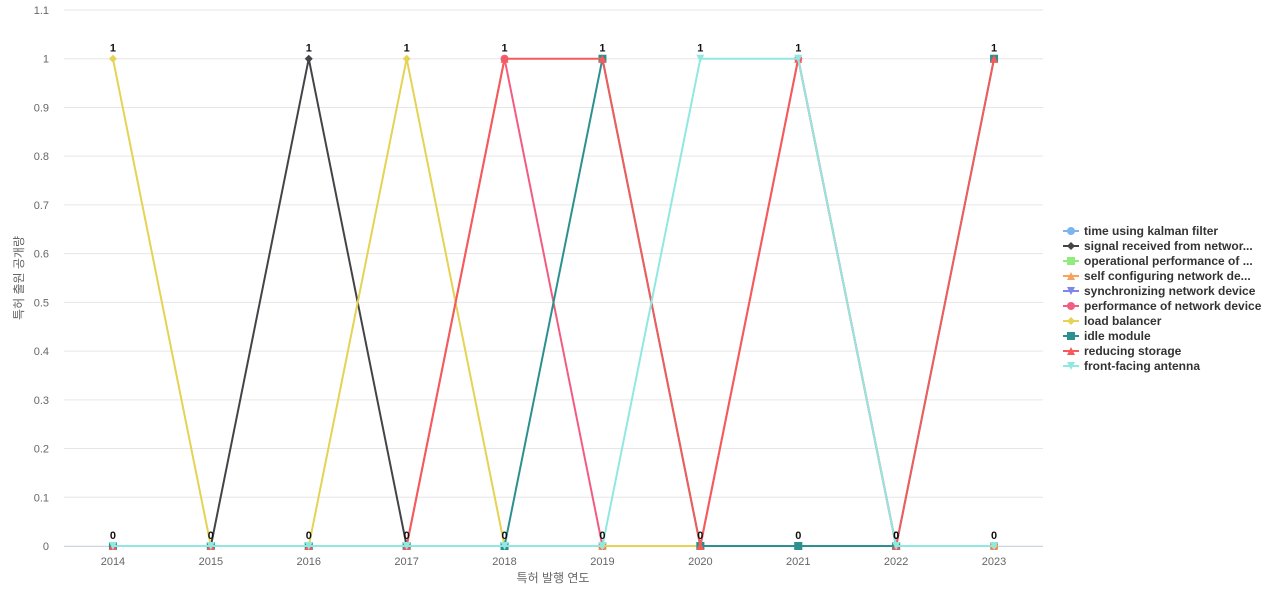  Describe the element at coordinates (46, 60) in the screenshot. I see `y-tick-label: 1` at that location.